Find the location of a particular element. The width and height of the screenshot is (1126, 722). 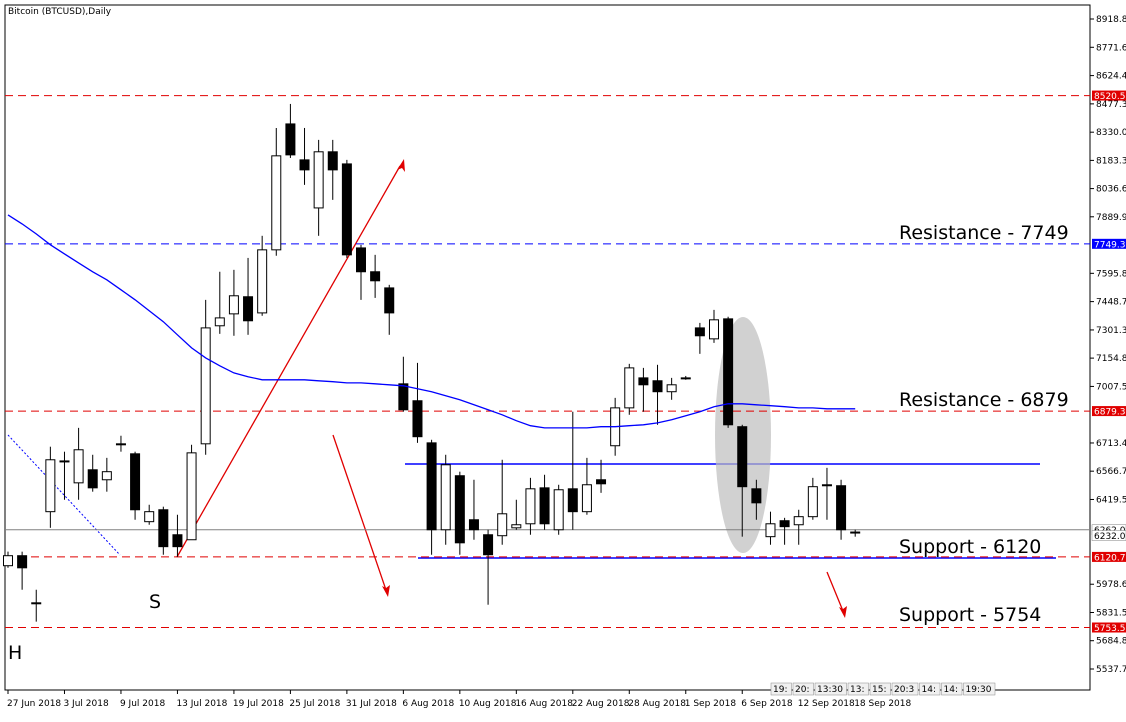

y-tick-label: 7301.3 is located at coordinates (1111, 331).